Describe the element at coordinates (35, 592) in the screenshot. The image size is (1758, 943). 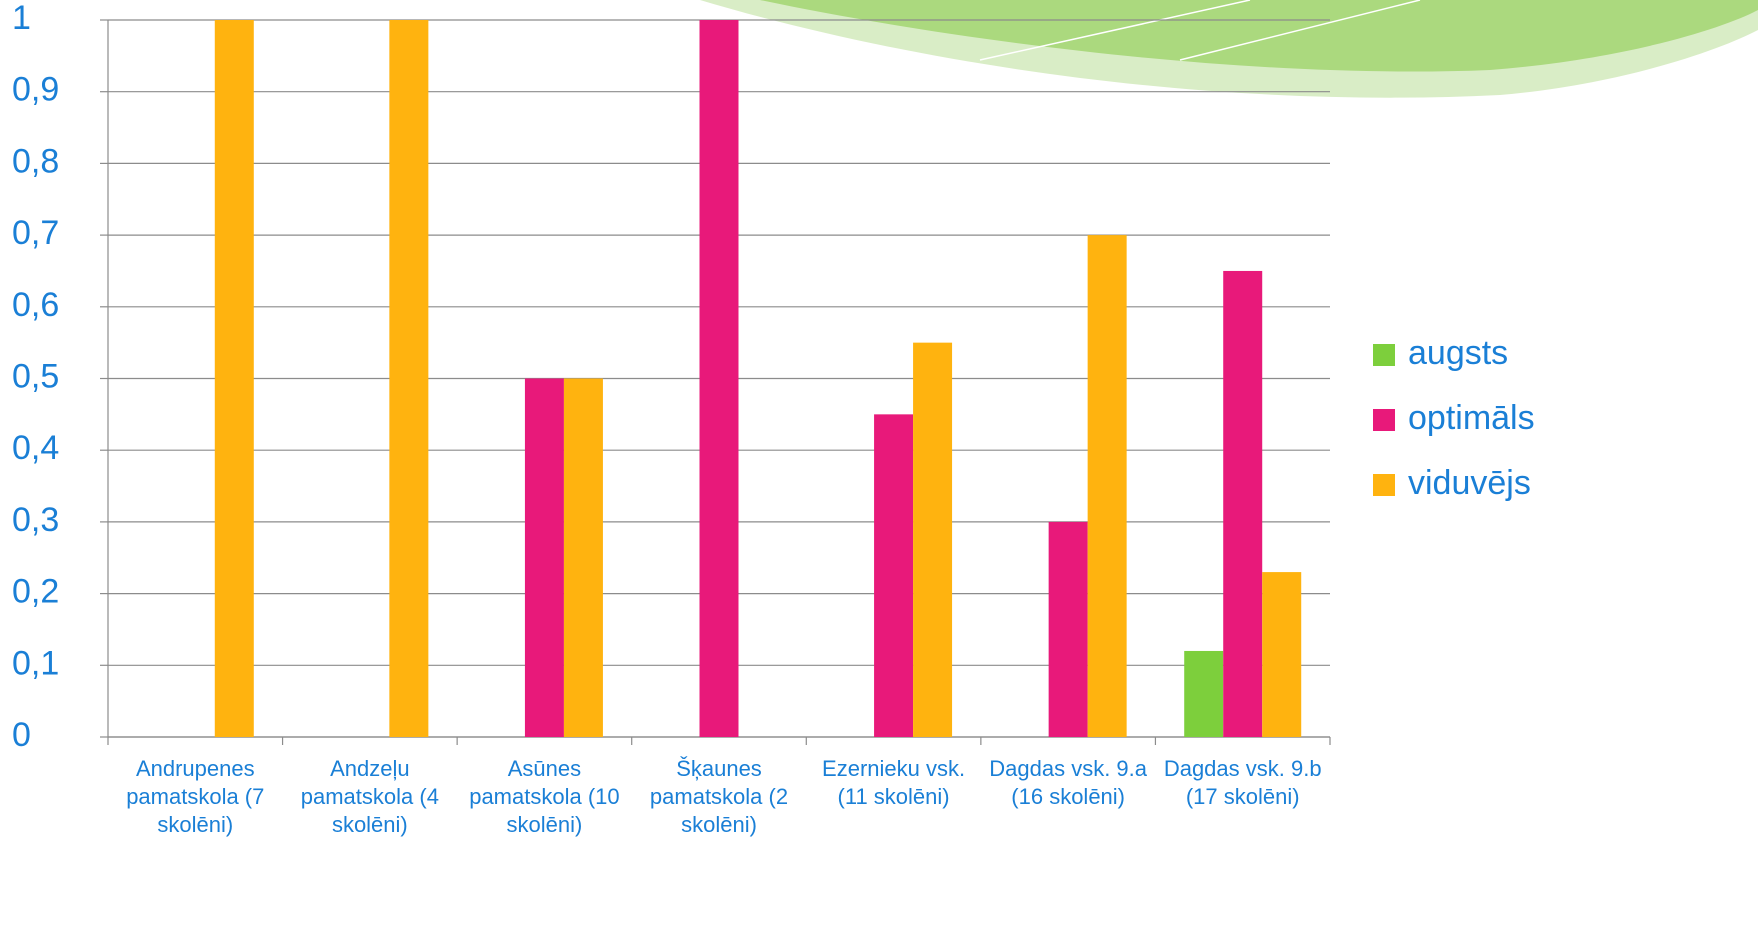
I see `y-tick-label: 0,2` at that location.